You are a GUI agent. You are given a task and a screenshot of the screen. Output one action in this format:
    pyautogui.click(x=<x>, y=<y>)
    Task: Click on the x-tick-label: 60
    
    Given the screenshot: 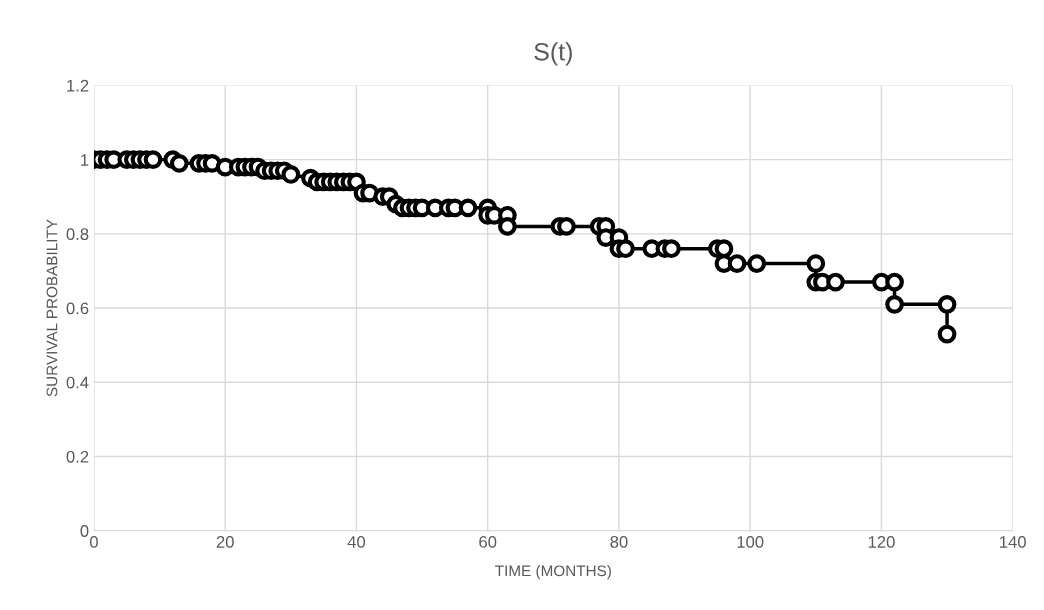 What is the action you would take?
    pyautogui.click(x=488, y=542)
    